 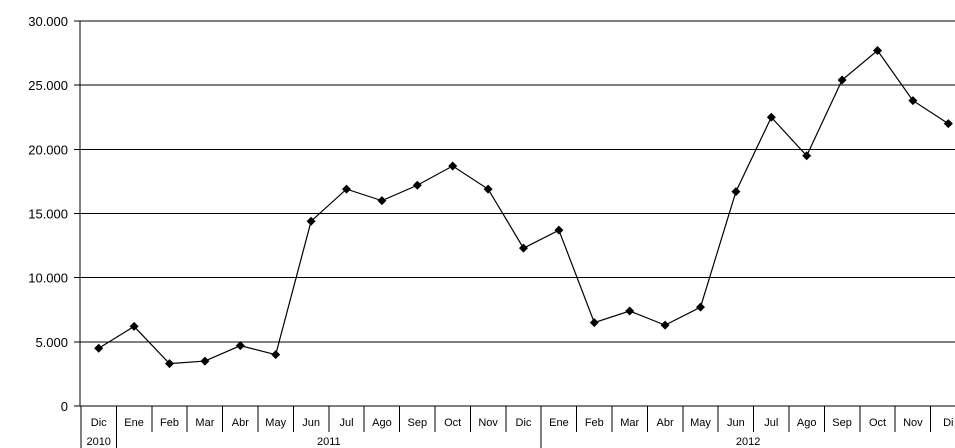 What do you see at coordinates (48, 149) in the screenshot?
I see `y-tick-label: 20.000` at bounding box center [48, 149].